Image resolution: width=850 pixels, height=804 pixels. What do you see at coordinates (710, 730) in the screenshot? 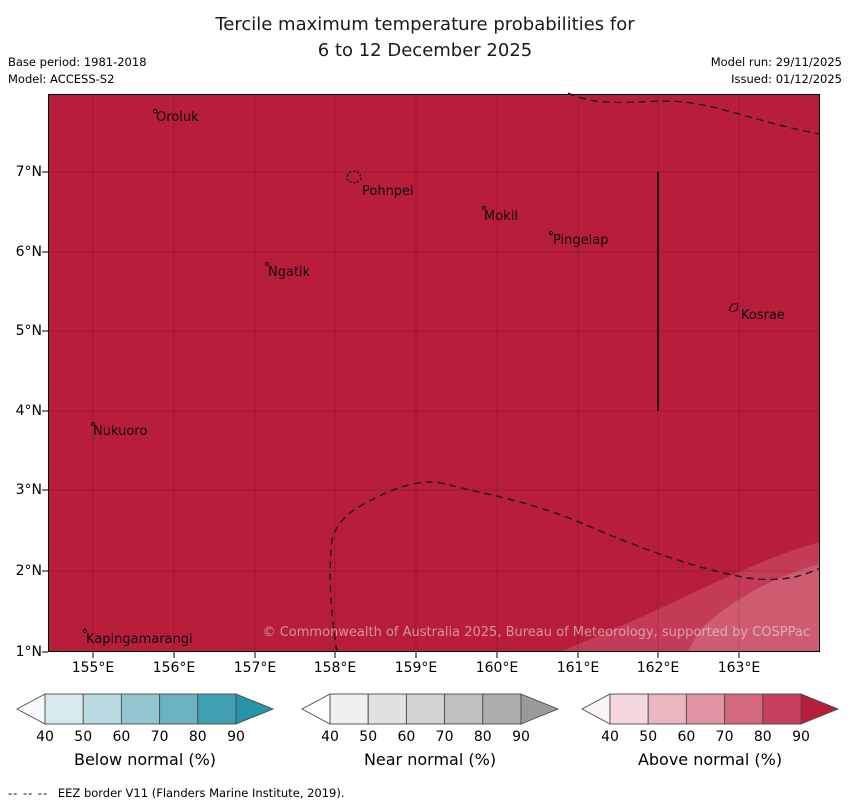
I see `legend-above-normal: 40 50 60 70 80 90 Above normal (%)` at bounding box center [710, 730].